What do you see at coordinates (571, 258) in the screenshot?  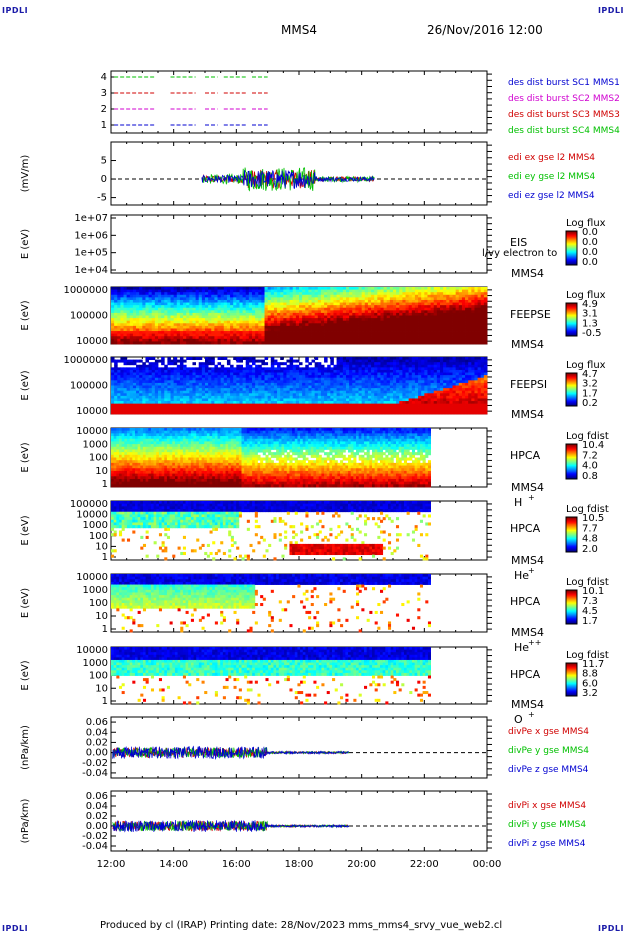 I see `eis-colorbar-cell` at bounding box center [571, 258].